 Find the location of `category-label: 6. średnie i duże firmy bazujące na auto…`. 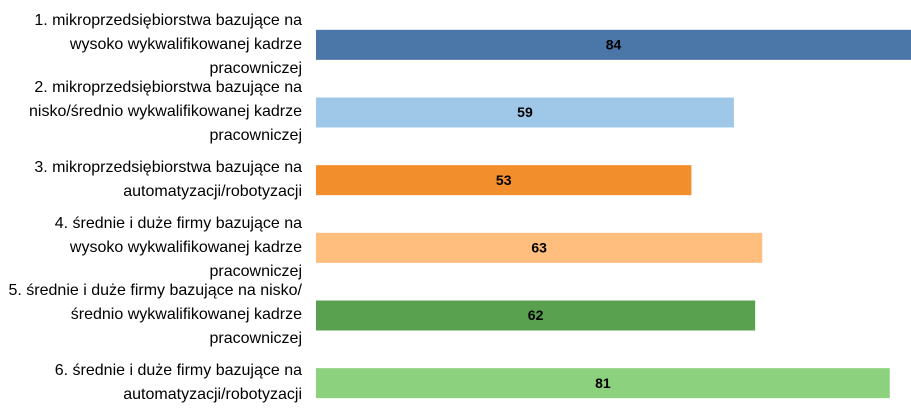

category-label: 6. średnie i duże firmy bazujące na auto… is located at coordinates (178, 383).